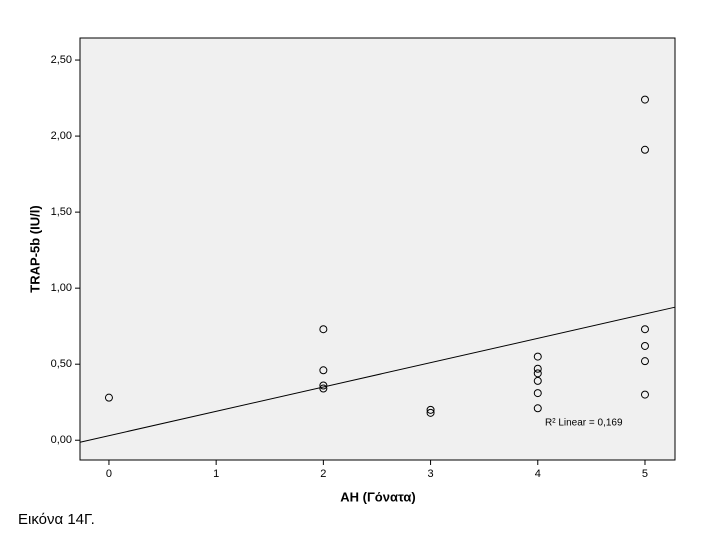 This screenshot has height=540, width=720. Describe the element at coordinates (584, 423) in the screenshot. I see `annotation: R² Linear = 0,169` at that location.